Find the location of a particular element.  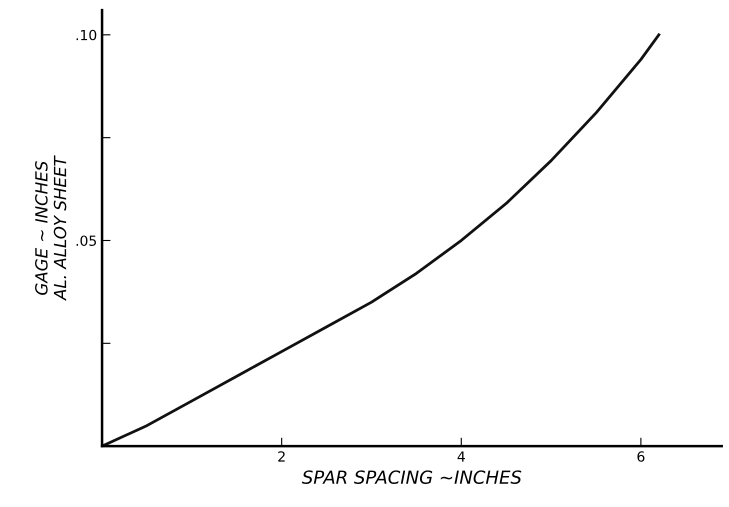

y-axis-title: GAGE ~ INCHES AL. ALLOY SHEET is located at coordinates (50, 228).